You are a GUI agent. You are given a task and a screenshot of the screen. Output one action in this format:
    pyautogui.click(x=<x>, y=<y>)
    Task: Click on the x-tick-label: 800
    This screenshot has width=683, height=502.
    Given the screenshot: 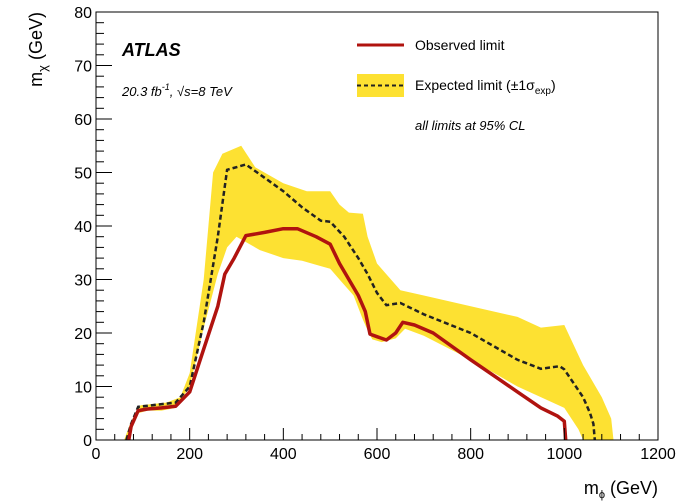 What is the action you would take?
    pyautogui.click(x=470, y=454)
    